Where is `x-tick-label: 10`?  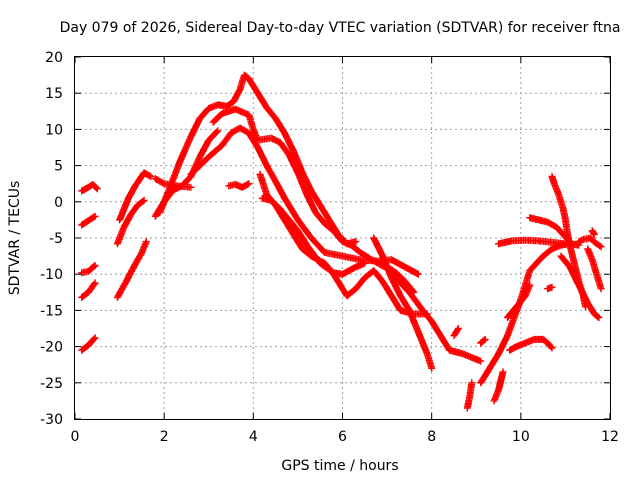
x-tick-label: 10 is located at coordinates (521, 437).